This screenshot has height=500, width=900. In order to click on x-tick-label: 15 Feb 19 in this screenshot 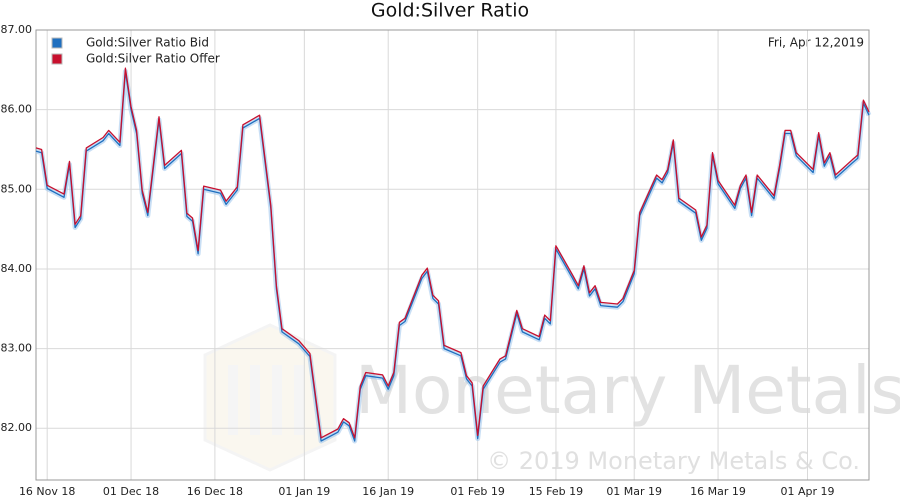, I will do `click(556, 491)`.